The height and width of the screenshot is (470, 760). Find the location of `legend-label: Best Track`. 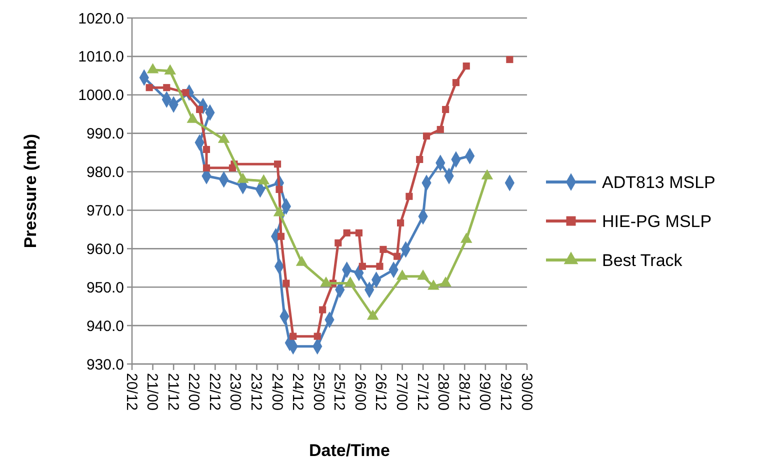

legend-label: Best Track is located at coordinates (642, 260).